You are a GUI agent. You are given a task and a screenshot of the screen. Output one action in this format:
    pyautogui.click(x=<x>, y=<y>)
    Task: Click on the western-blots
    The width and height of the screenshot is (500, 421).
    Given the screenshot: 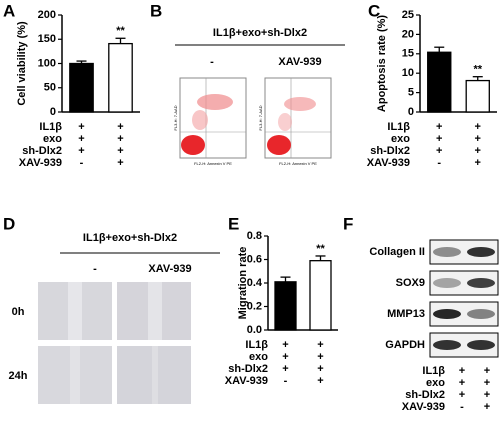 What is the action you would take?
    pyautogui.click(x=464, y=298)
    